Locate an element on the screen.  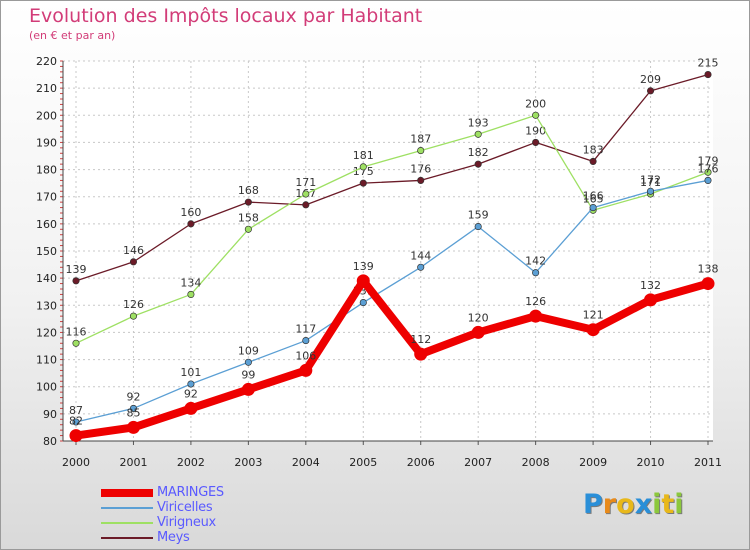
data-label-viricelles: 172 is located at coordinates (650, 179).